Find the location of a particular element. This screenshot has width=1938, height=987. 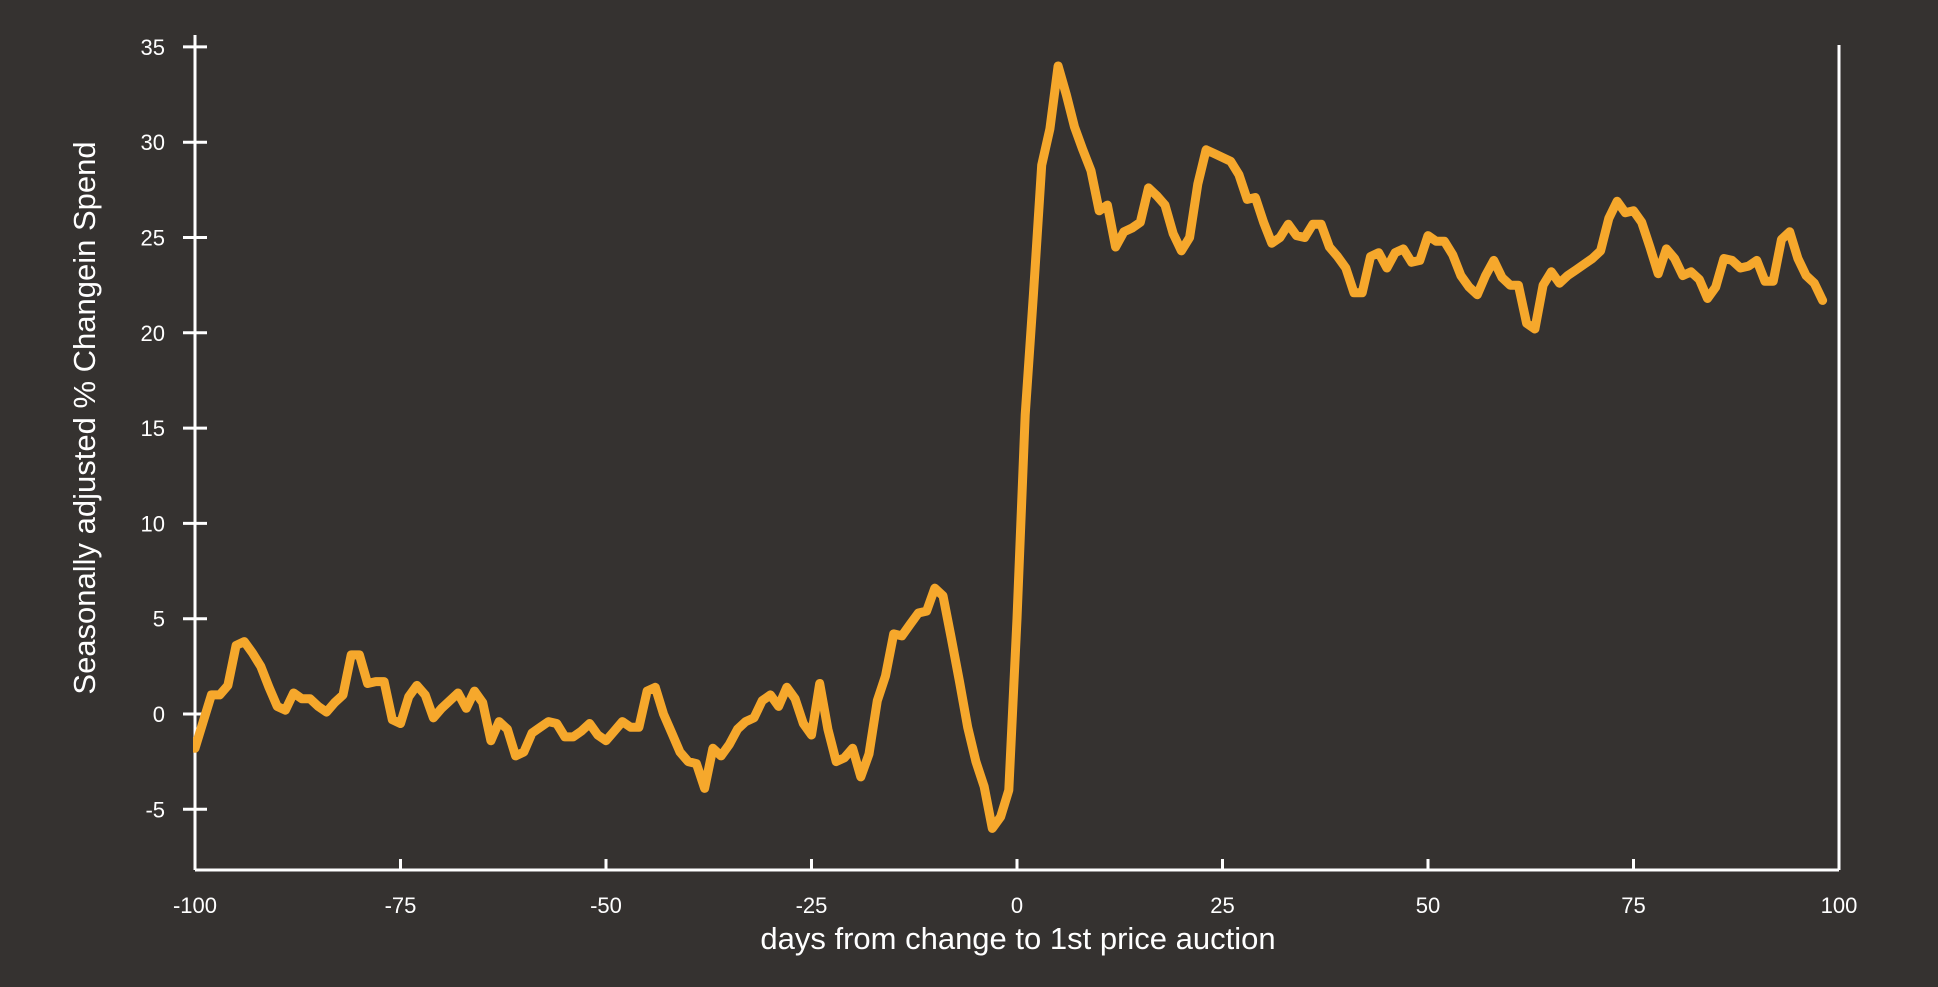

y-tick-label: 25 is located at coordinates (153, 238).